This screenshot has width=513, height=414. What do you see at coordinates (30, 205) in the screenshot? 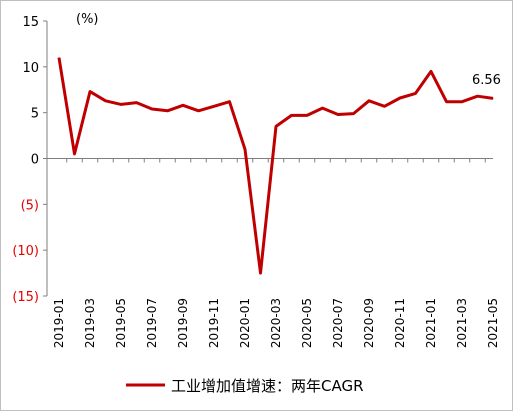
I see `y-tick-label: (5)` at bounding box center [30, 205].